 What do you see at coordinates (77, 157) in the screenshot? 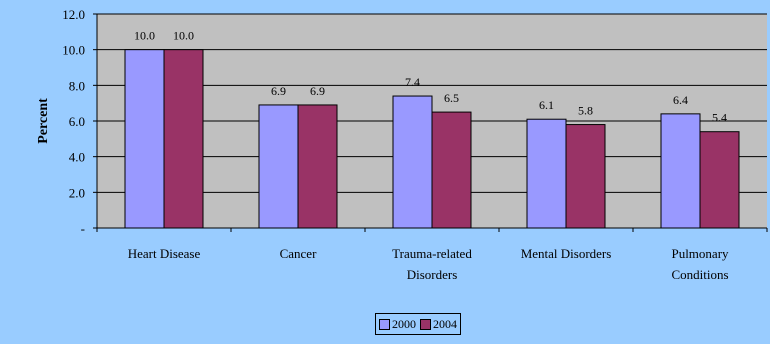
I see `y-tick-label: 4.0` at bounding box center [77, 157].